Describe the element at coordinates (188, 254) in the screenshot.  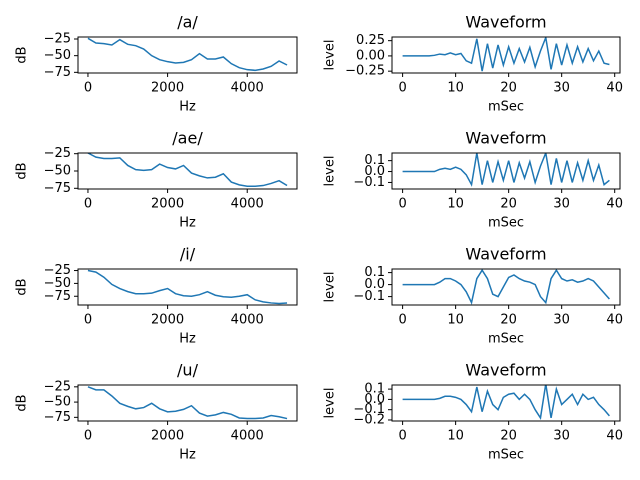
I see `subplot-title: /i/` at that location.